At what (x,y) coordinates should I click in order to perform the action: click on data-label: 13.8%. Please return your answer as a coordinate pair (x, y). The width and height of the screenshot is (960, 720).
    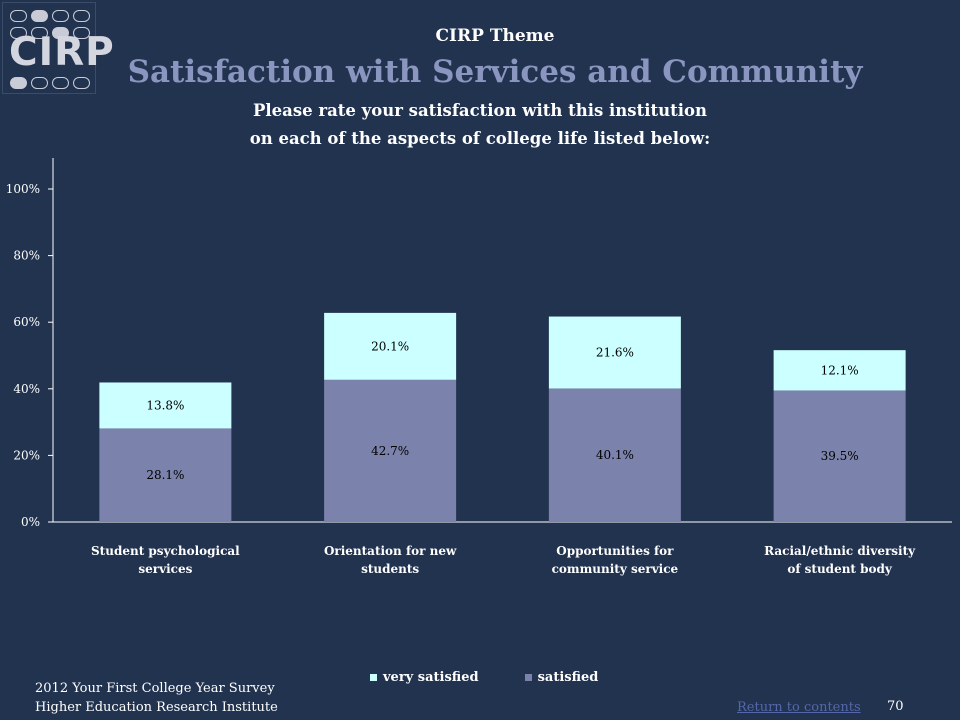
    Looking at the image, I should click on (165, 405).